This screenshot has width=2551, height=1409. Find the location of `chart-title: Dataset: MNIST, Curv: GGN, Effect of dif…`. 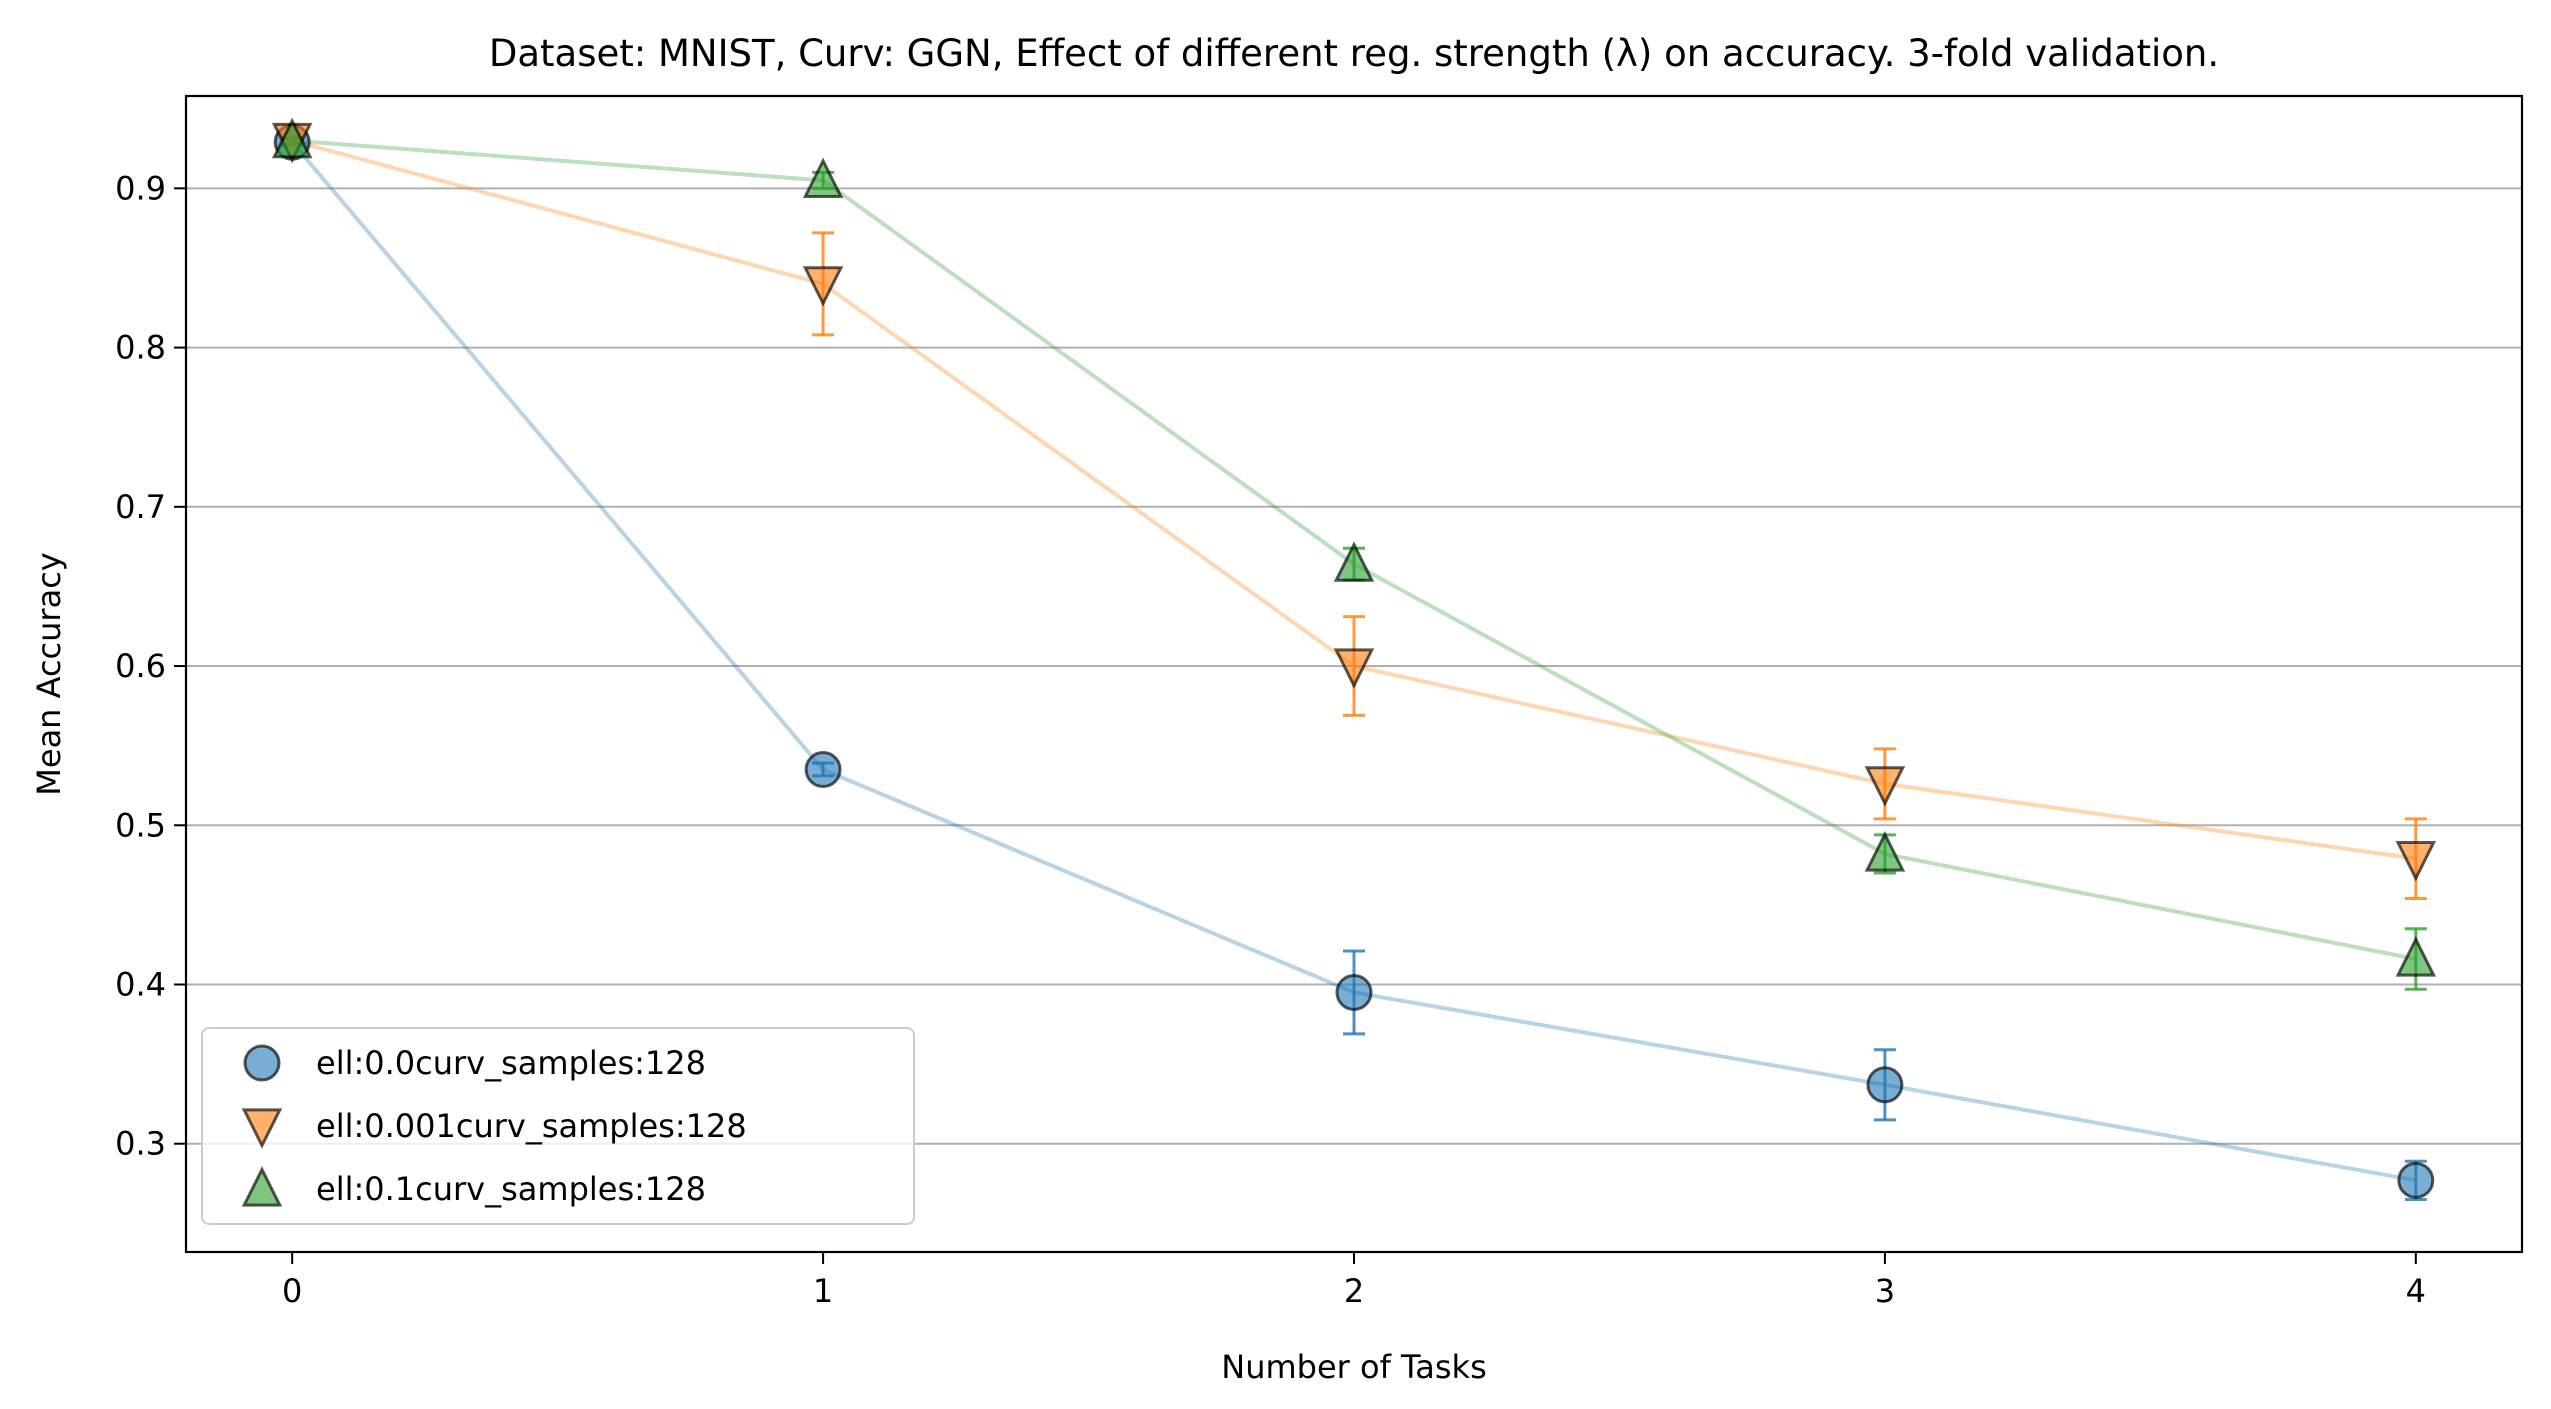

chart-title: Dataset: MNIST, Curv: GGN, Effect of dif… is located at coordinates (1354, 53).